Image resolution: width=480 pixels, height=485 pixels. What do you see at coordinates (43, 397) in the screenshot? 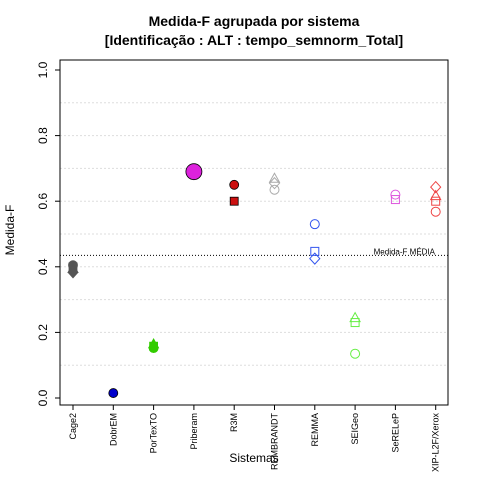
I see `y-tick-label: 0.0` at bounding box center [43, 397].